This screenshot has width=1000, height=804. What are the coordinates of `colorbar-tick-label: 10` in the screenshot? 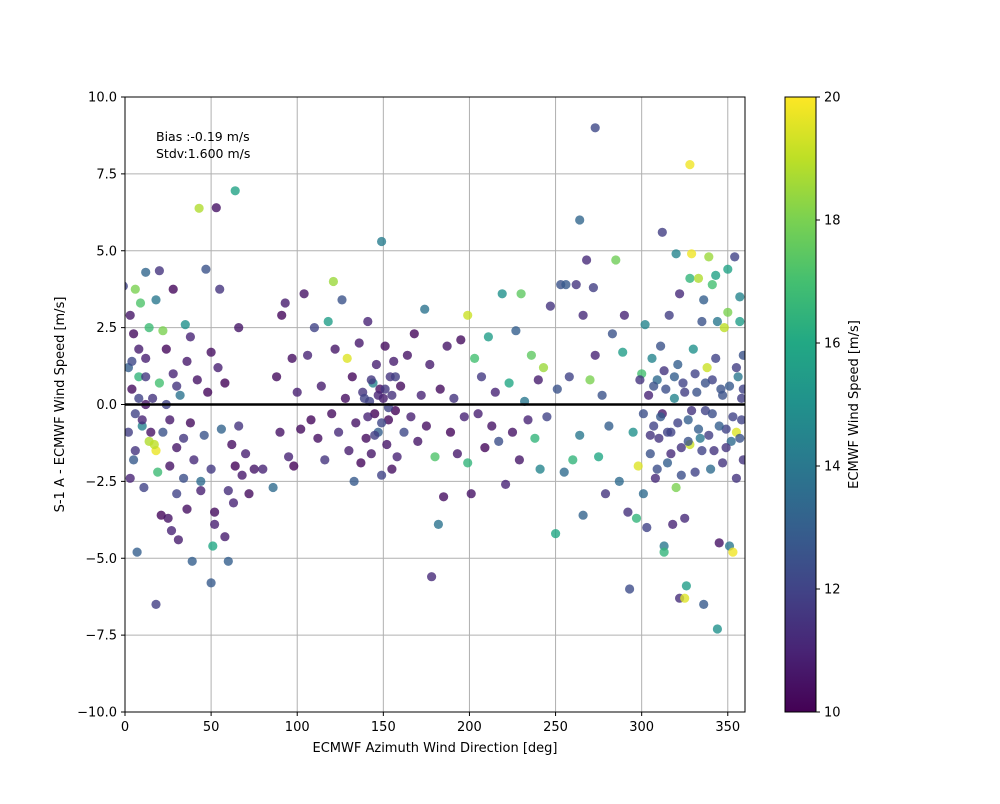 It's located at (832, 713).